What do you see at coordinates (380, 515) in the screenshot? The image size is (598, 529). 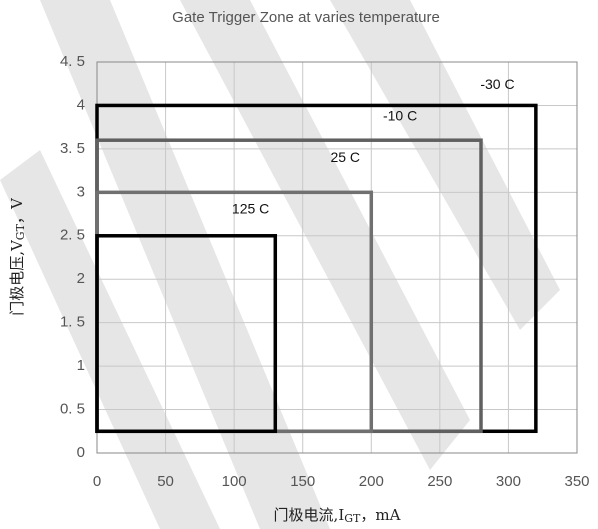 I see `x-label-unit: ，mA` at bounding box center [380, 515].